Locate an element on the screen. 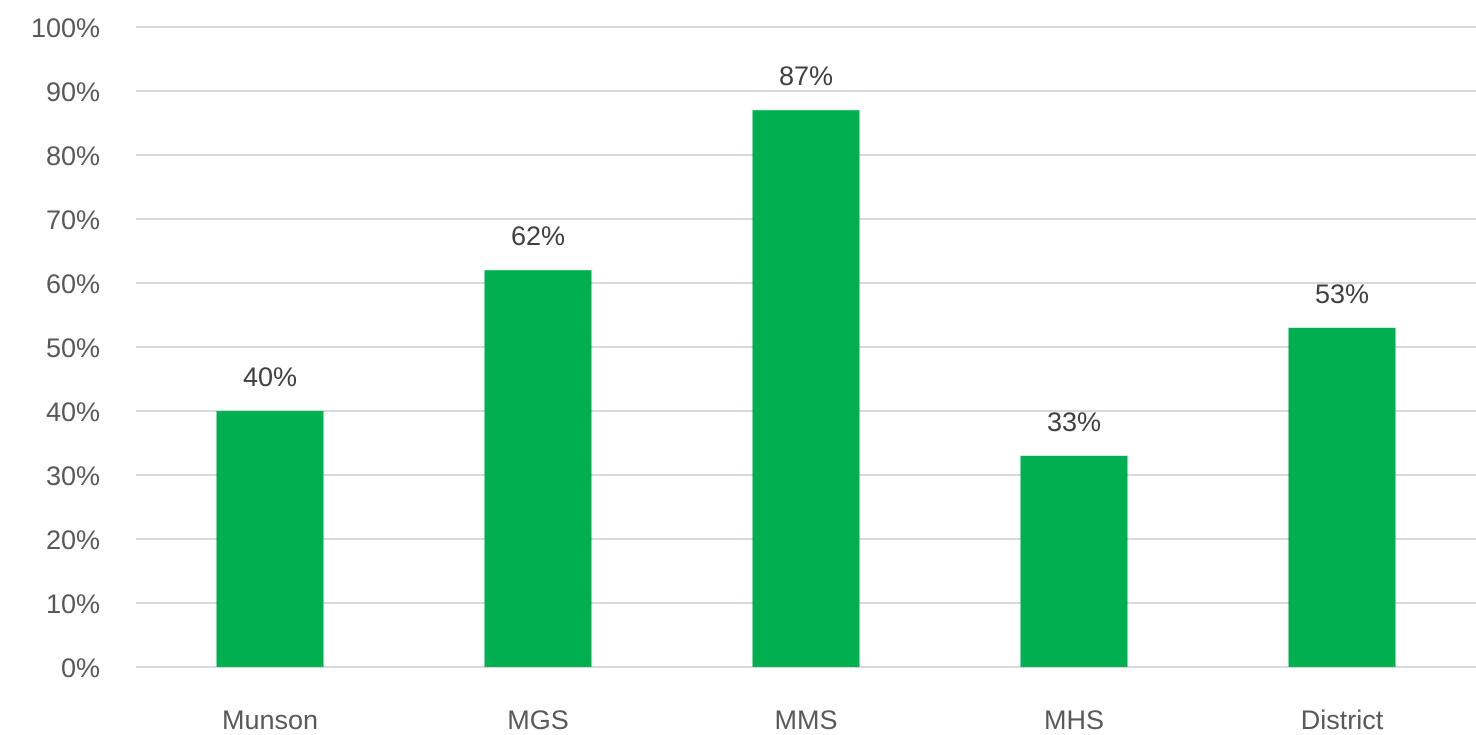 This screenshot has height=735, width=1476. bar-mhs is located at coordinates (1074, 561).